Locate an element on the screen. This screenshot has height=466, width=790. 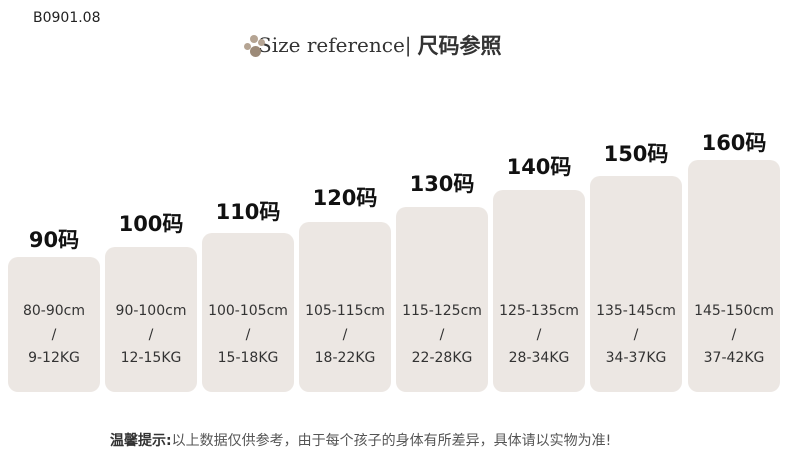
paw-icon is located at coordinates (255, 45).